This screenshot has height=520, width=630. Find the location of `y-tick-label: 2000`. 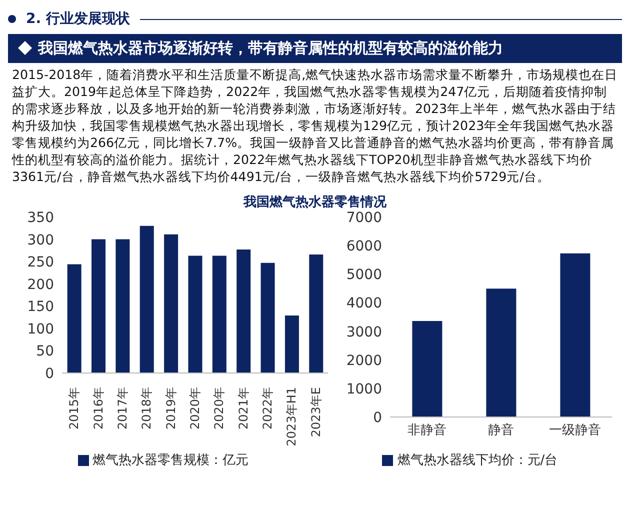

y-tick-label: 2000 is located at coordinates (364, 360).